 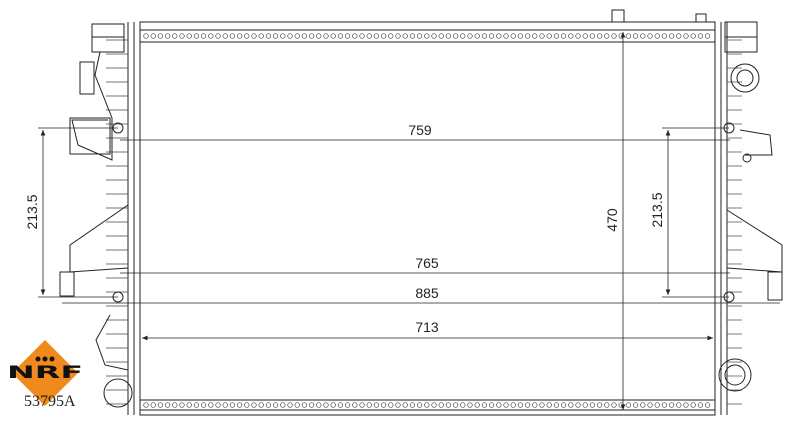 I want to click on dim-213-left-label: 213.5, so click(x=32, y=211).